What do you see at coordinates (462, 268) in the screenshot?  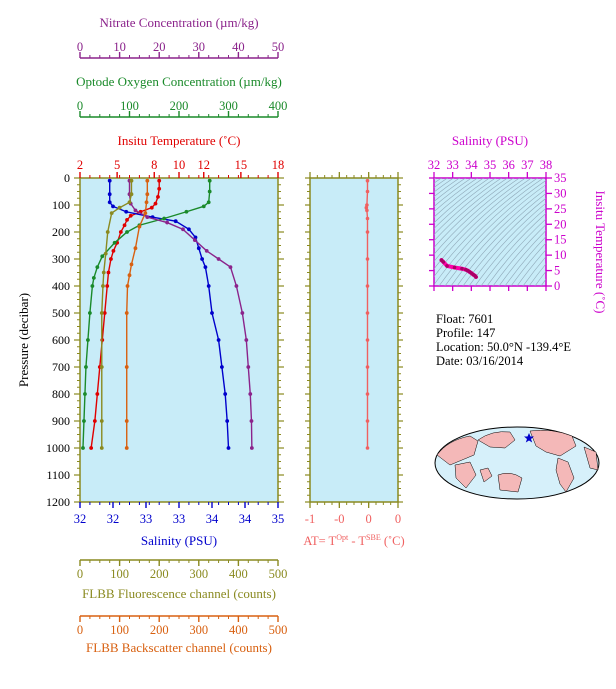 I see `ts-point` at bounding box center [462, 268].